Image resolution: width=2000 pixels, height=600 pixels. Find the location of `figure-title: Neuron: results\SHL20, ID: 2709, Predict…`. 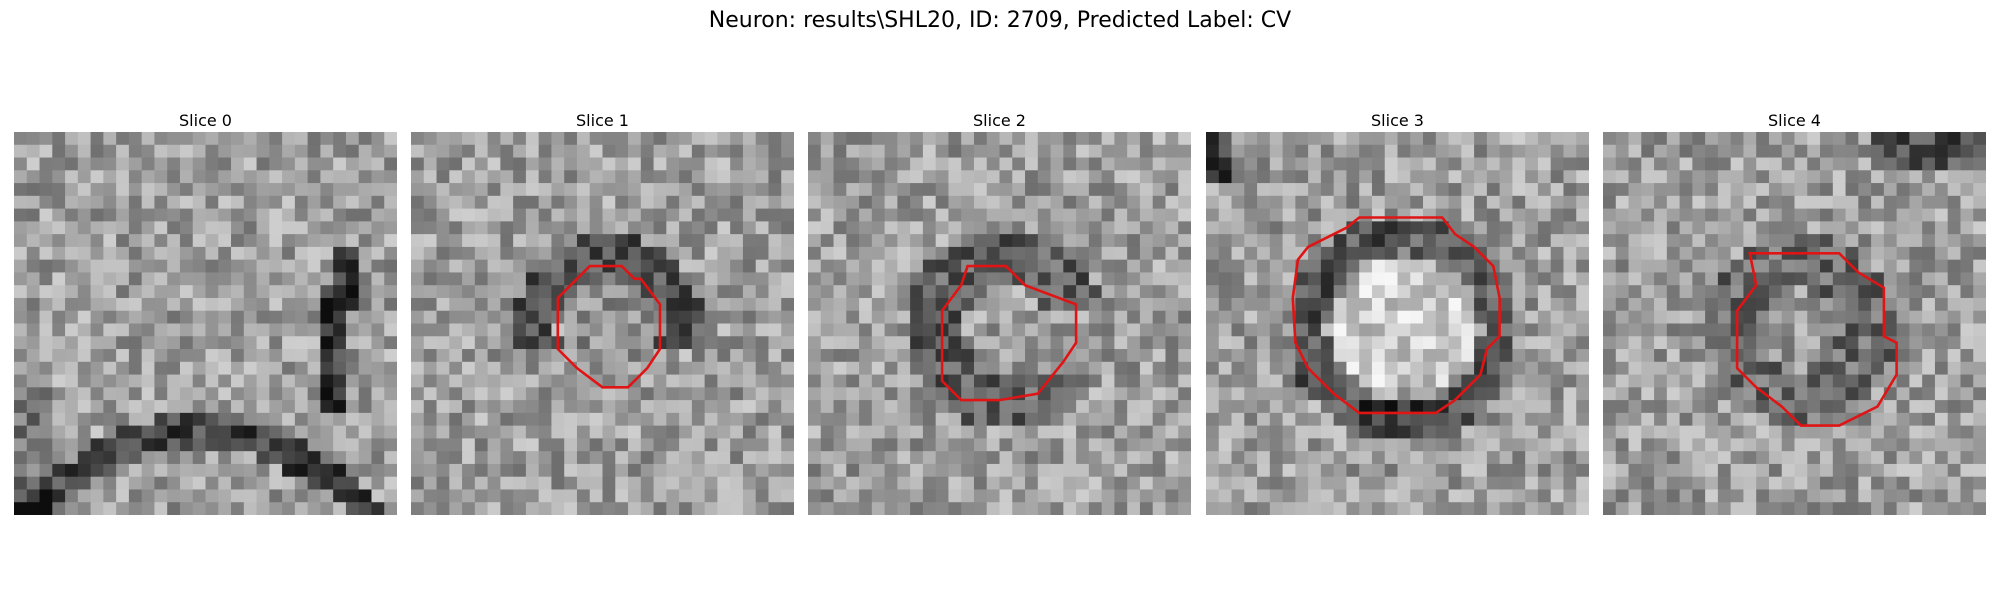

figure-title: Neuron: results\SHL20, ID: 2709, Predict… is located at coordinates (1000, 20).